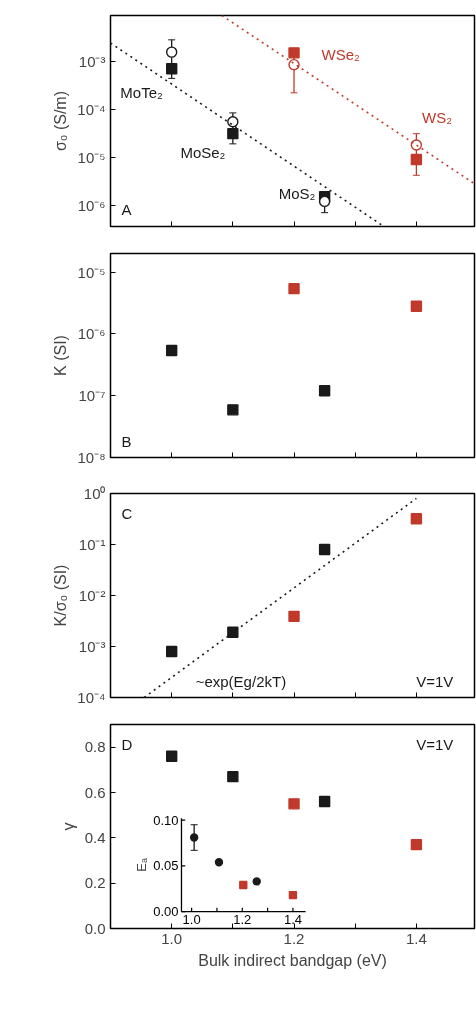  What do you see at coordinates (61, 355) in the screenshot?
I see `y-axis-title: K (SI)` at bounding box center [61, 355].